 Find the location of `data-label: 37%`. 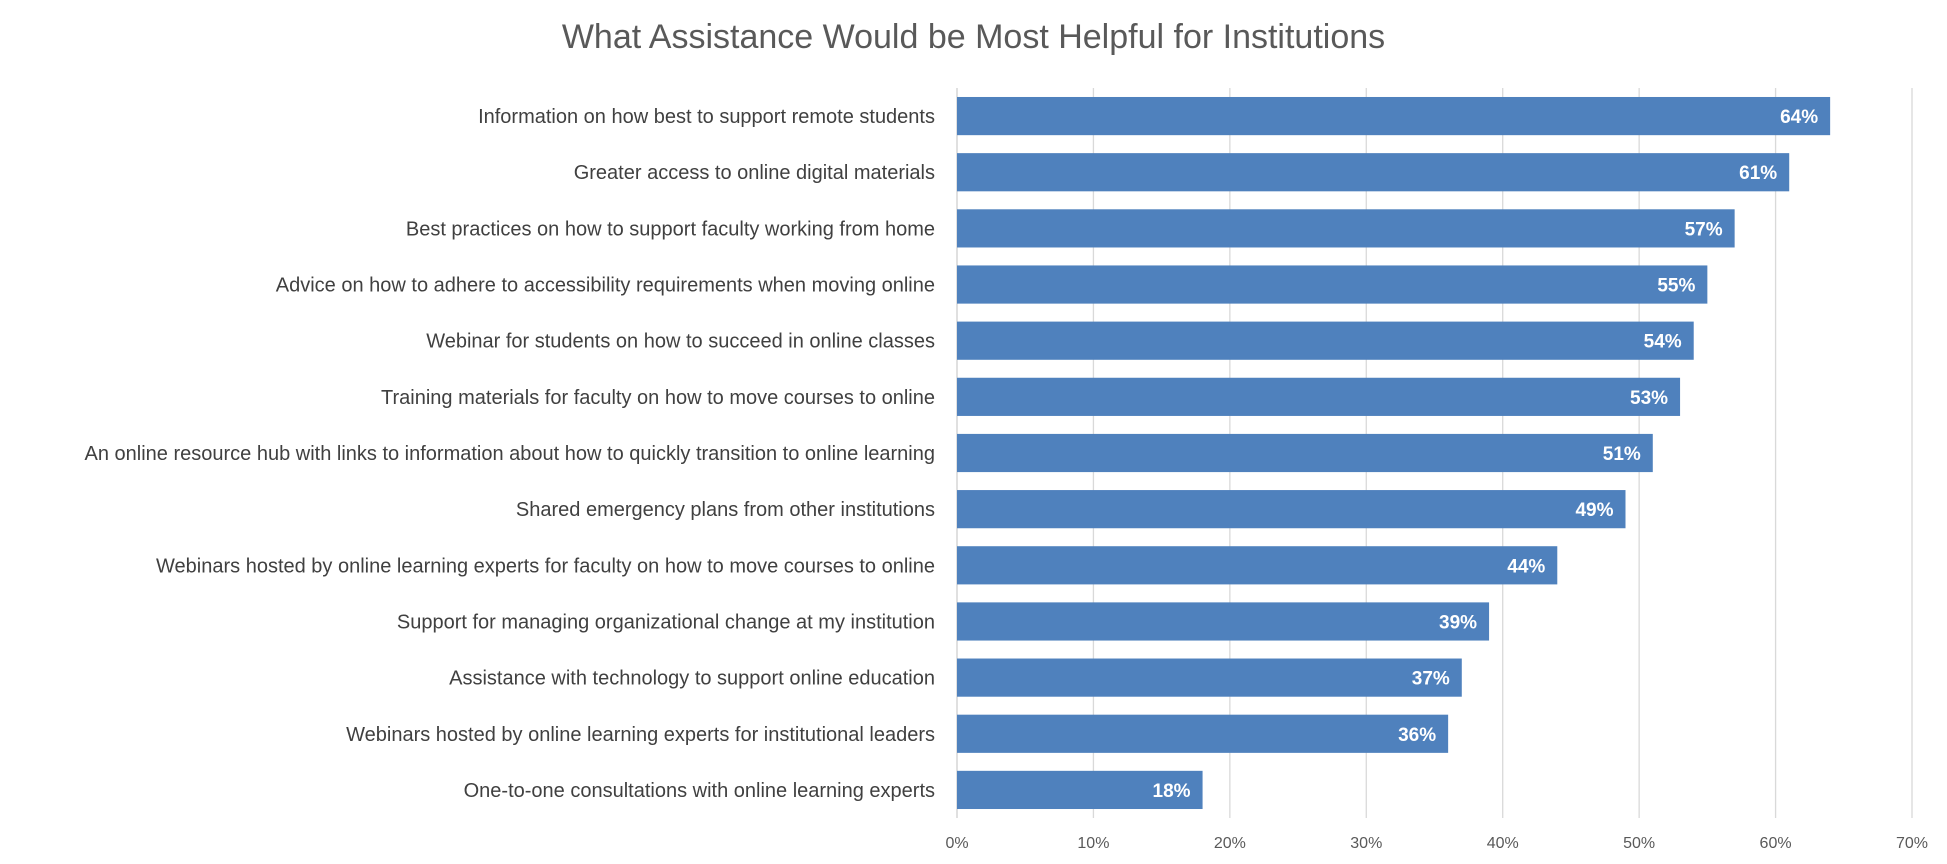

data-label: 37% is located at coordinates (1431, 679).